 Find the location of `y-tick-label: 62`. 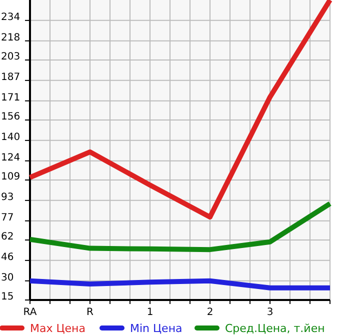

y-tick-label: 62 is located at coordinates (7, 237).